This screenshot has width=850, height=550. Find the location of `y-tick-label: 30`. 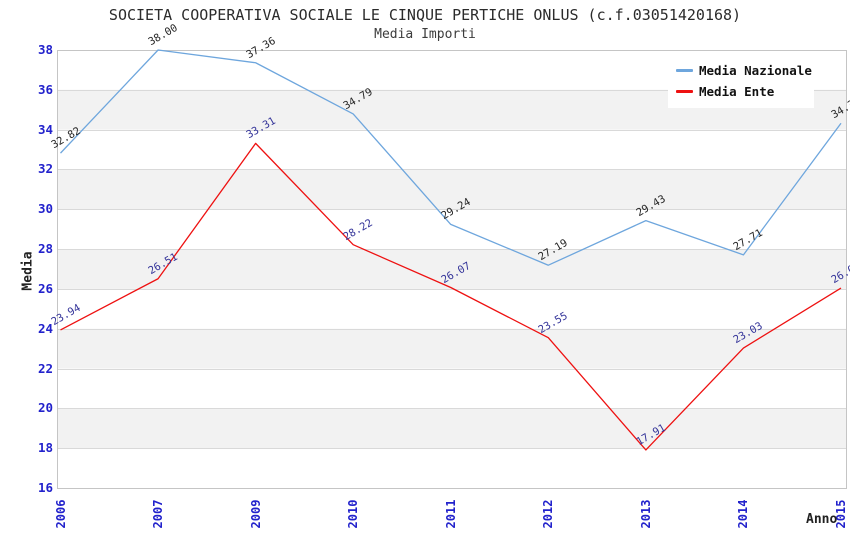

y-tick-label: 30 is located at coordinates (45, 209).